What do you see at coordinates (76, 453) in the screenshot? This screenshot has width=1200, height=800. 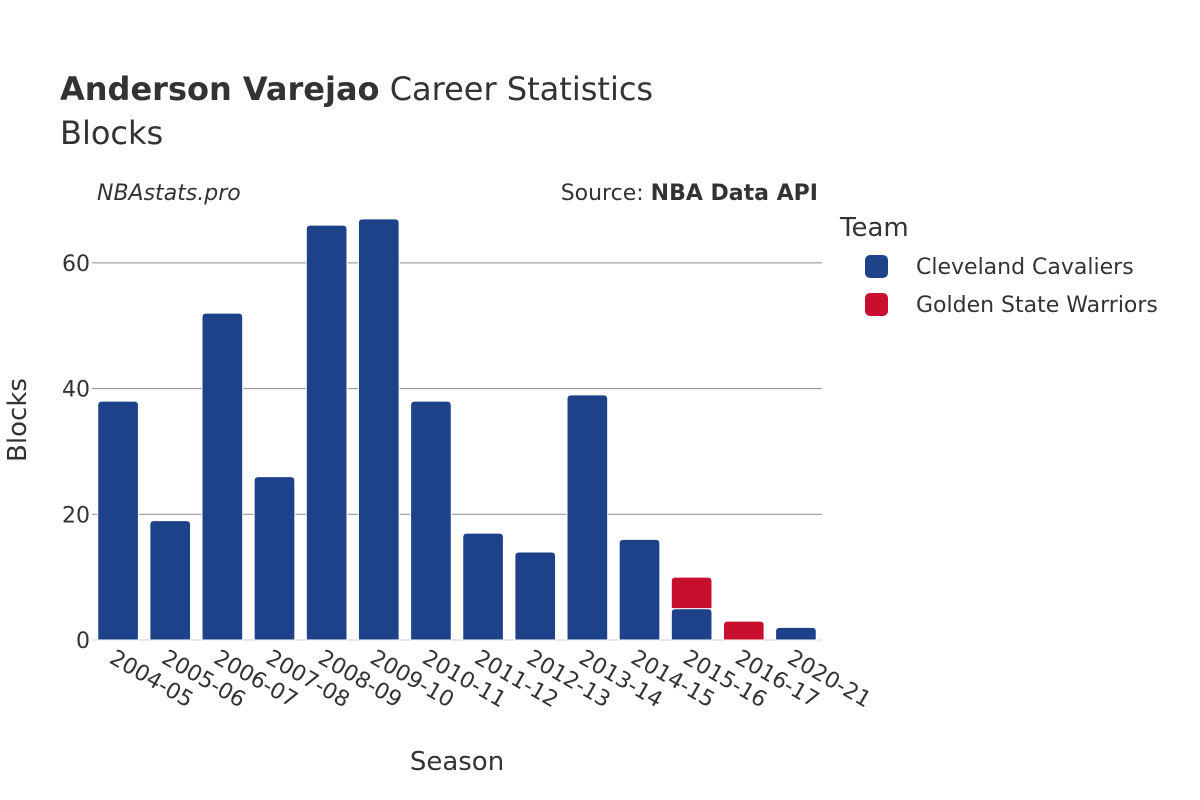 I see `y-axis-ticks: 0 20 40 60` at bounding box center [76, 453].